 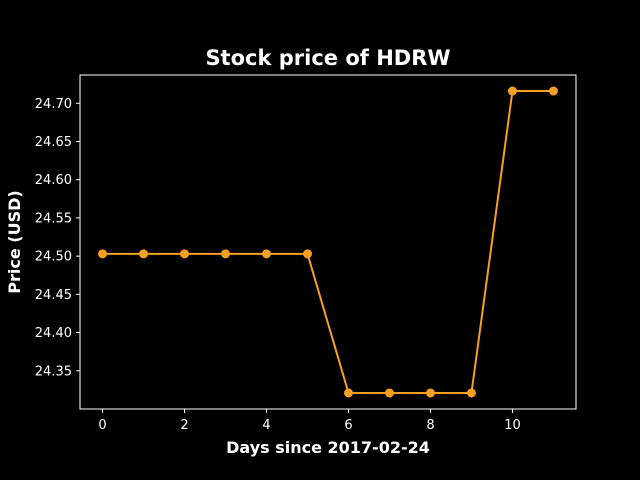 I want to click on x-tick-label: 6, so click(x=348, y=425).